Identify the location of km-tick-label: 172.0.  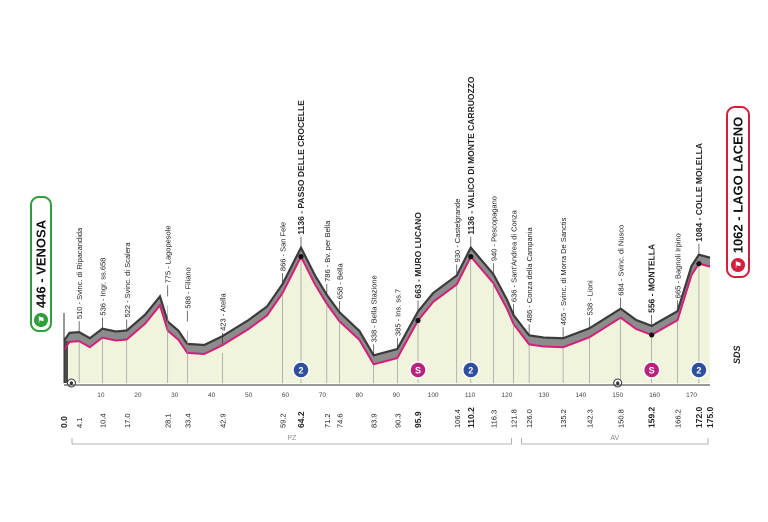
(699, 417).